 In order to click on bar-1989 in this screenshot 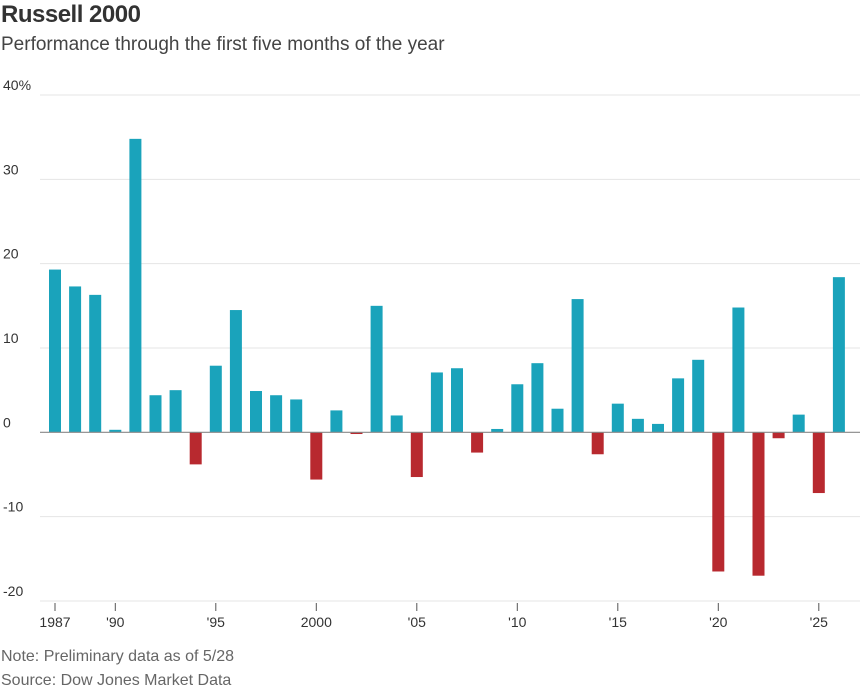, I will do `click(95, 363)`.